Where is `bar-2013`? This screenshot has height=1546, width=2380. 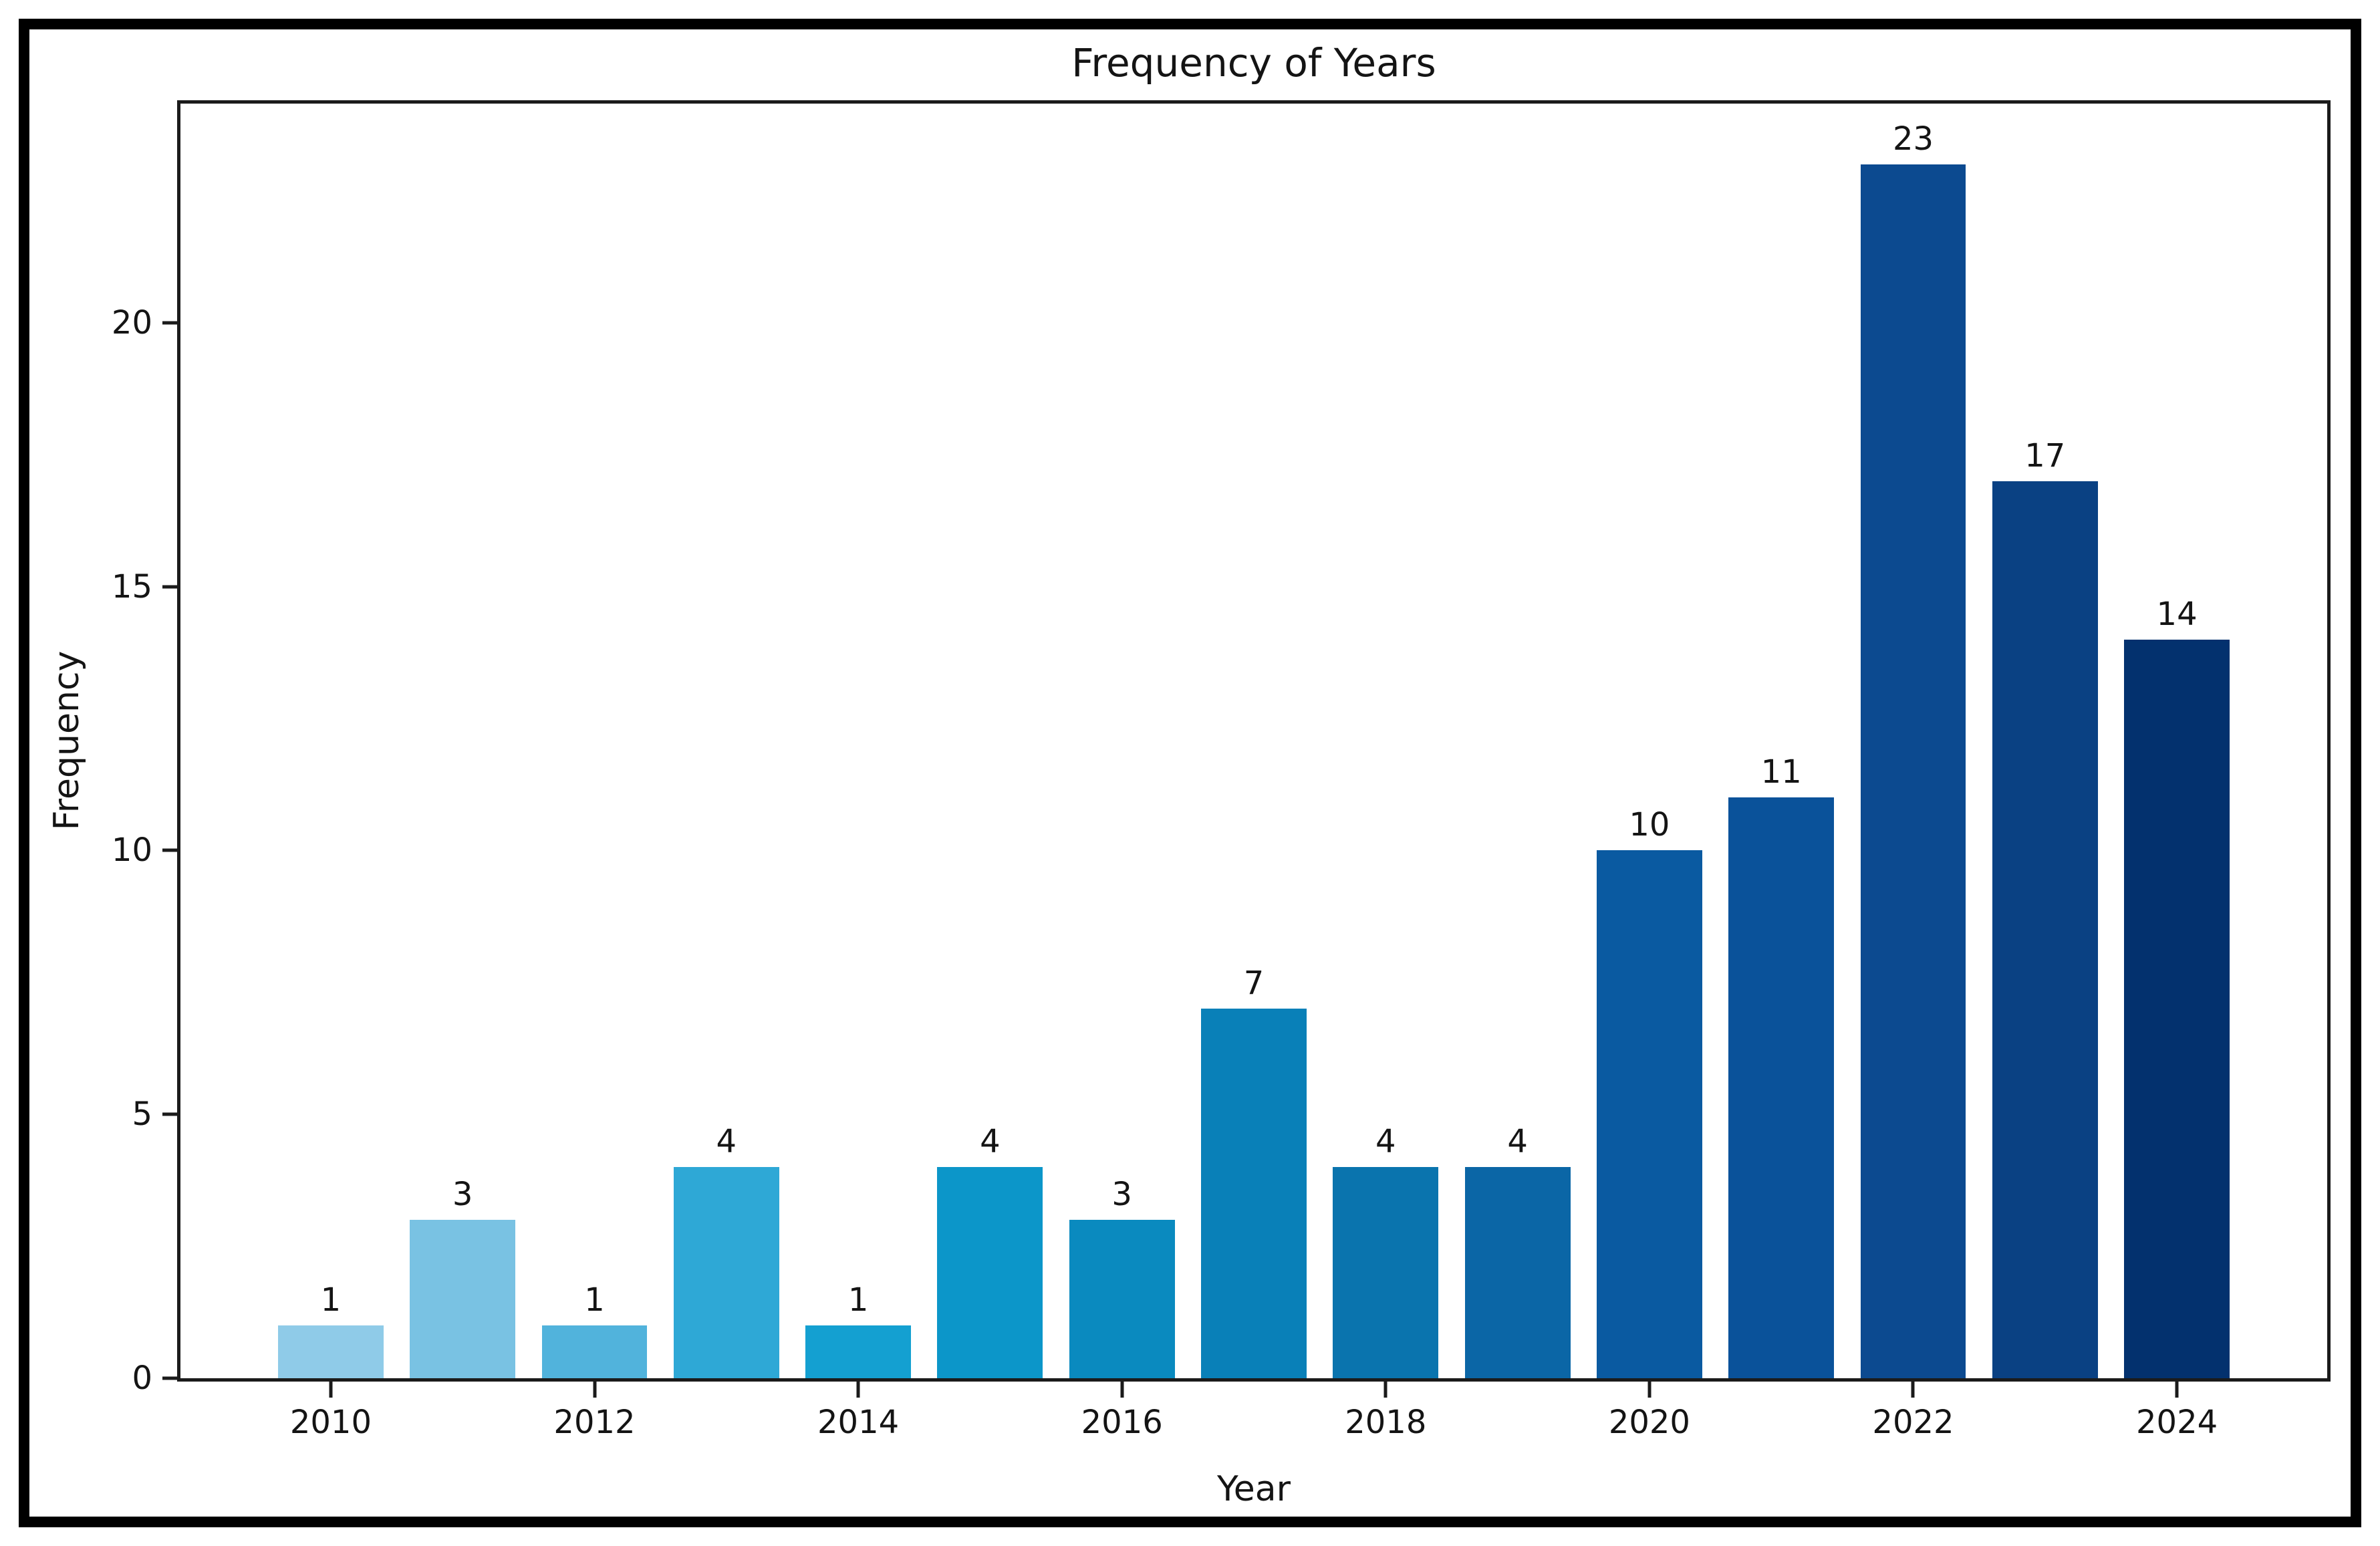 bar-2013 is located at coordinates (726, 1272).